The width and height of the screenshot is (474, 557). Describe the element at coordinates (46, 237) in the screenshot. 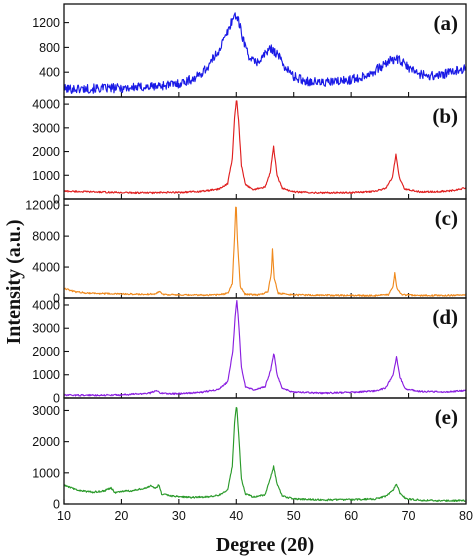

I see `y-tick-label: 8000` at that location.